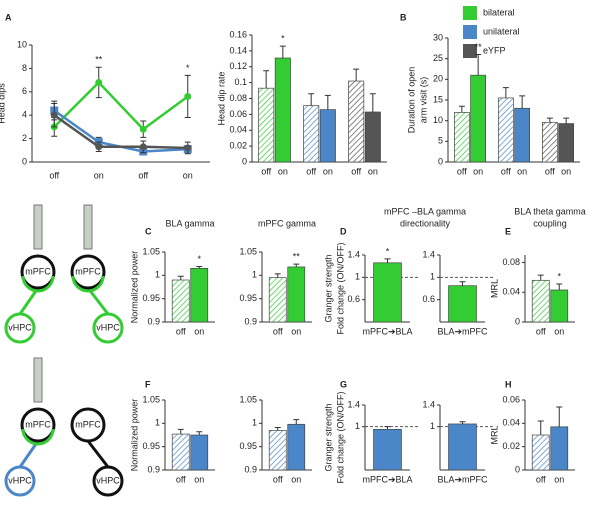  I want to click on y-axis-label: Granger strength, so click(328, 288).